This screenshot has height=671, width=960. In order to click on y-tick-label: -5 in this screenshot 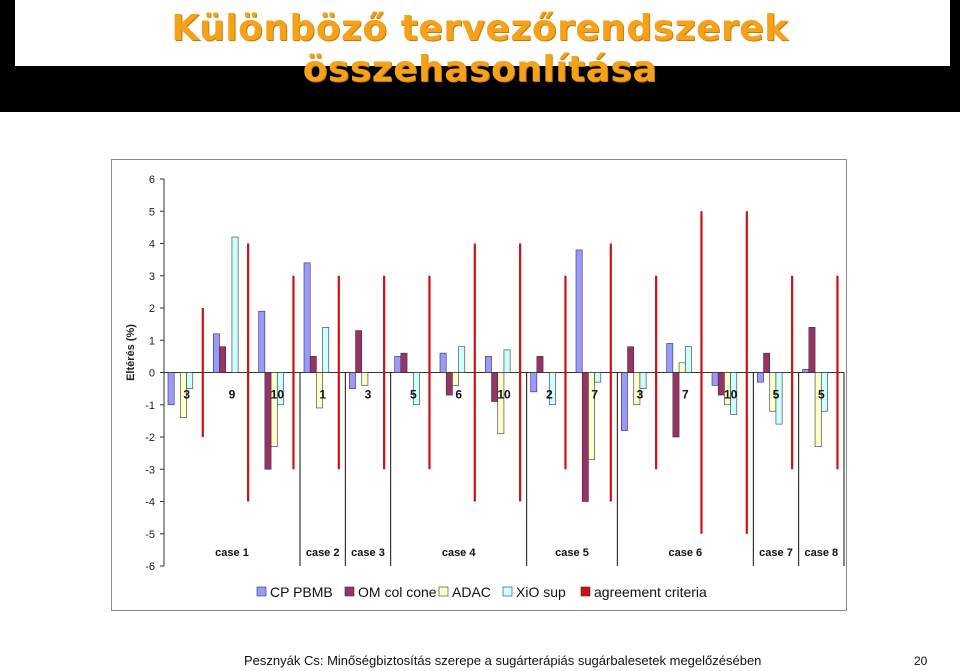, I will do `click(150, 535)`.